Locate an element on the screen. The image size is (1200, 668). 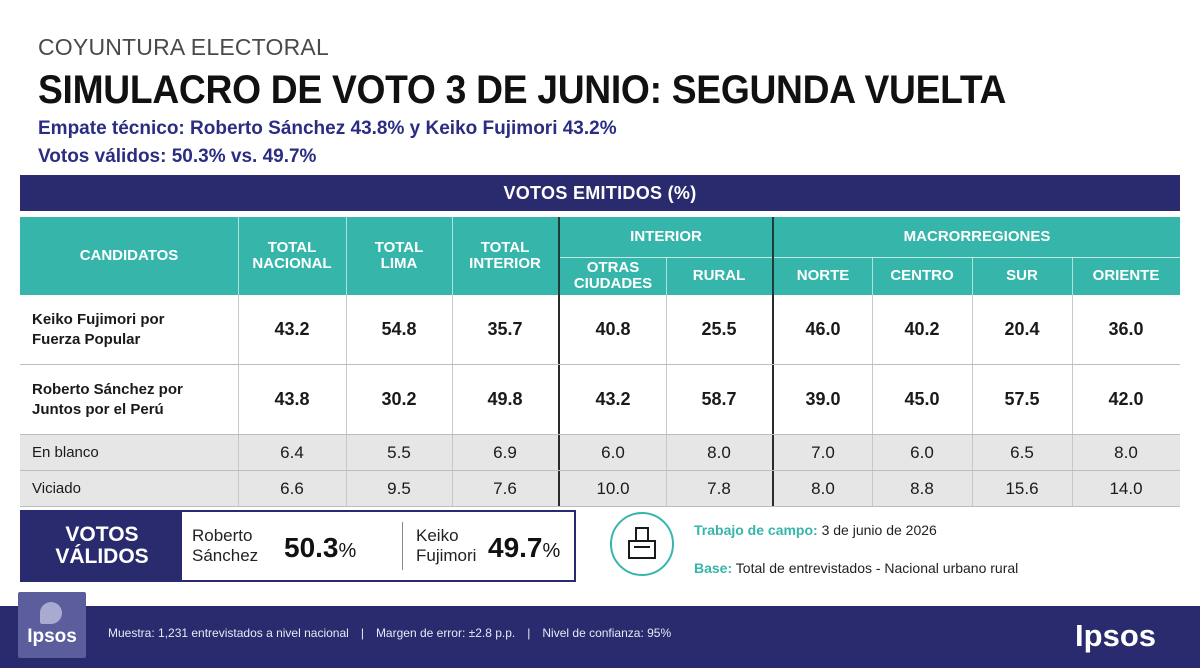
cell-value: 20.4 is located at coordinates (1022, 329).